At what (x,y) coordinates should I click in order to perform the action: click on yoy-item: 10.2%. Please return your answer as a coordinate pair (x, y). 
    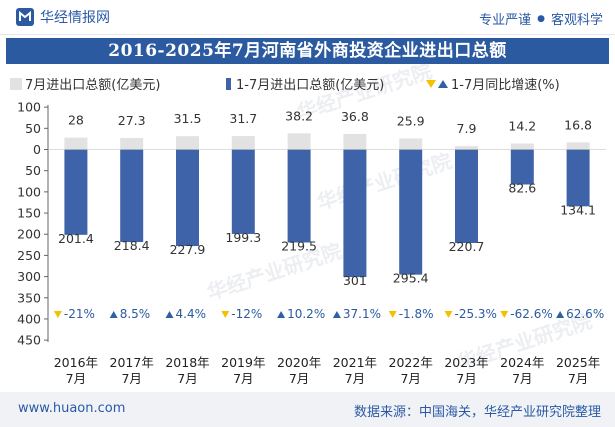
    Looking at the image, I should click on (301, 314).